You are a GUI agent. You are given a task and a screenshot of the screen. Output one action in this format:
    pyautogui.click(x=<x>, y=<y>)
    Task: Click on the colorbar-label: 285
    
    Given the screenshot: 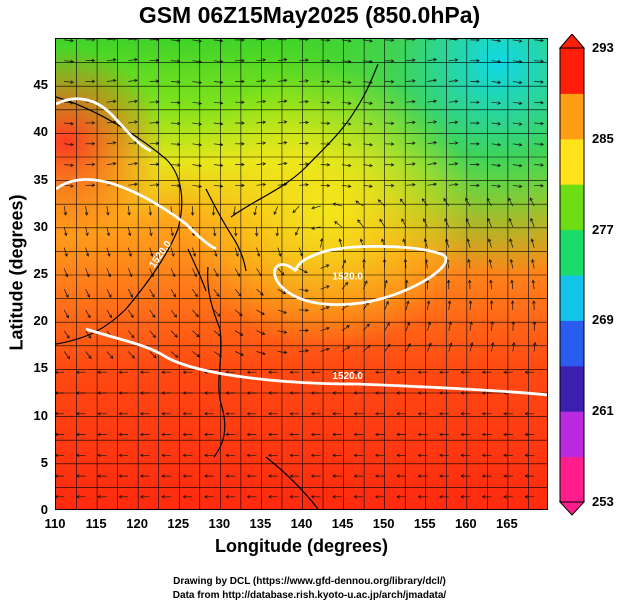 What is the action you would take?
    pyautogui.click(x=603, y=138)
    